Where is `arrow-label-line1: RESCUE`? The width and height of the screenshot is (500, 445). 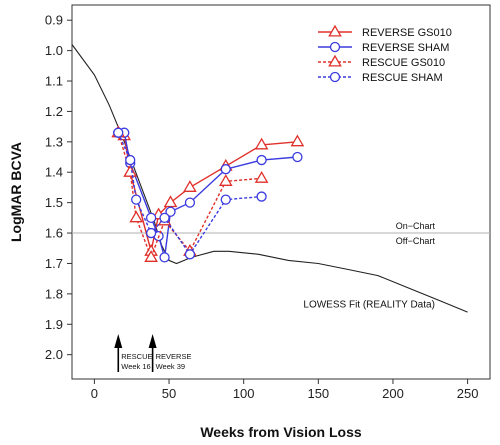
arrow-label-line1: RESCUE is located at coordinates (136, 356).